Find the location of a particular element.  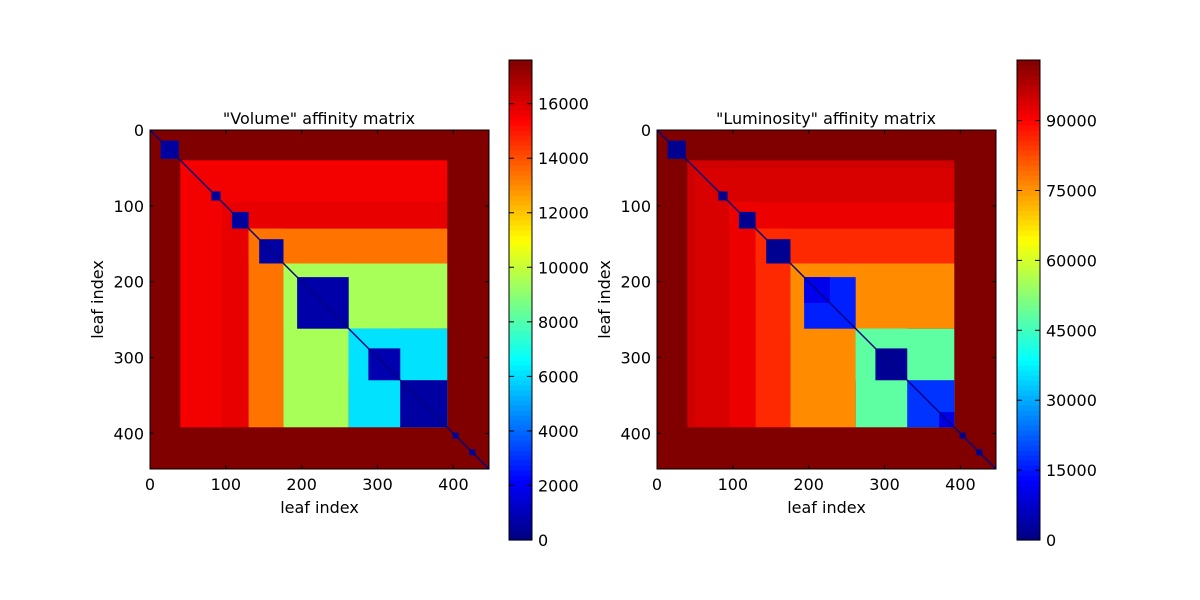

colorbar-frame is located at coordinates (520, 300).